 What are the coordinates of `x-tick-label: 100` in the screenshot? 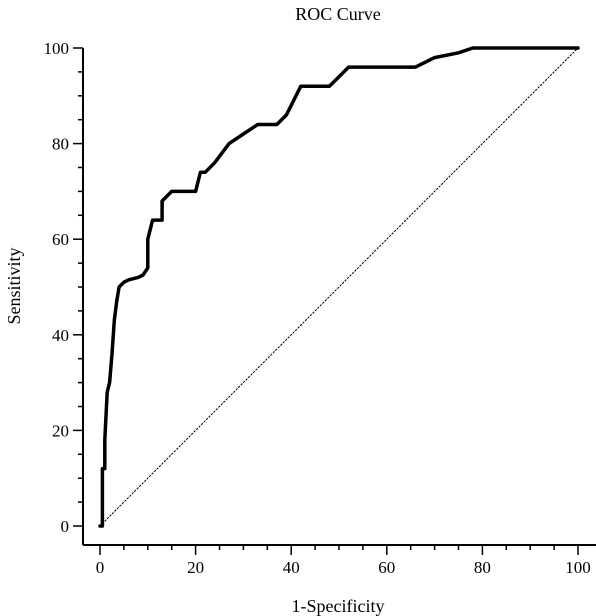 It's located at (578, 567).